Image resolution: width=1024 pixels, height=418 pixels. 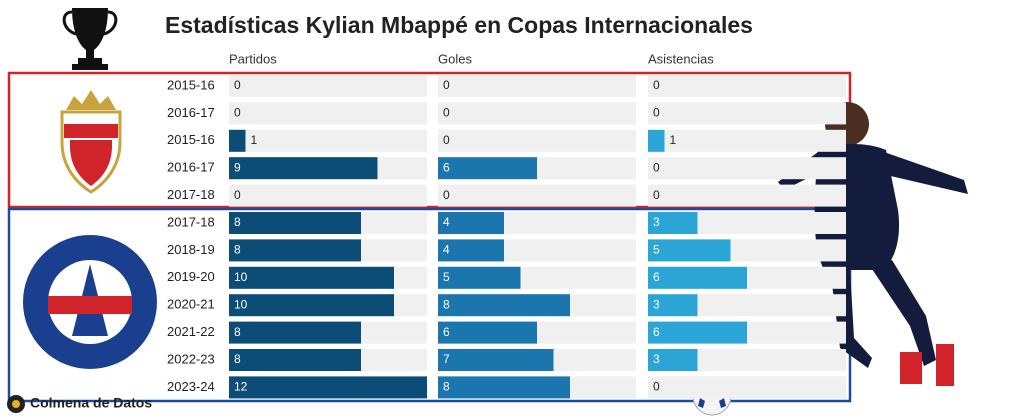 What do you see at coordinates (241, 387) in the screenshot?
I see `value-label: 12` at bounding box center [241, 387].